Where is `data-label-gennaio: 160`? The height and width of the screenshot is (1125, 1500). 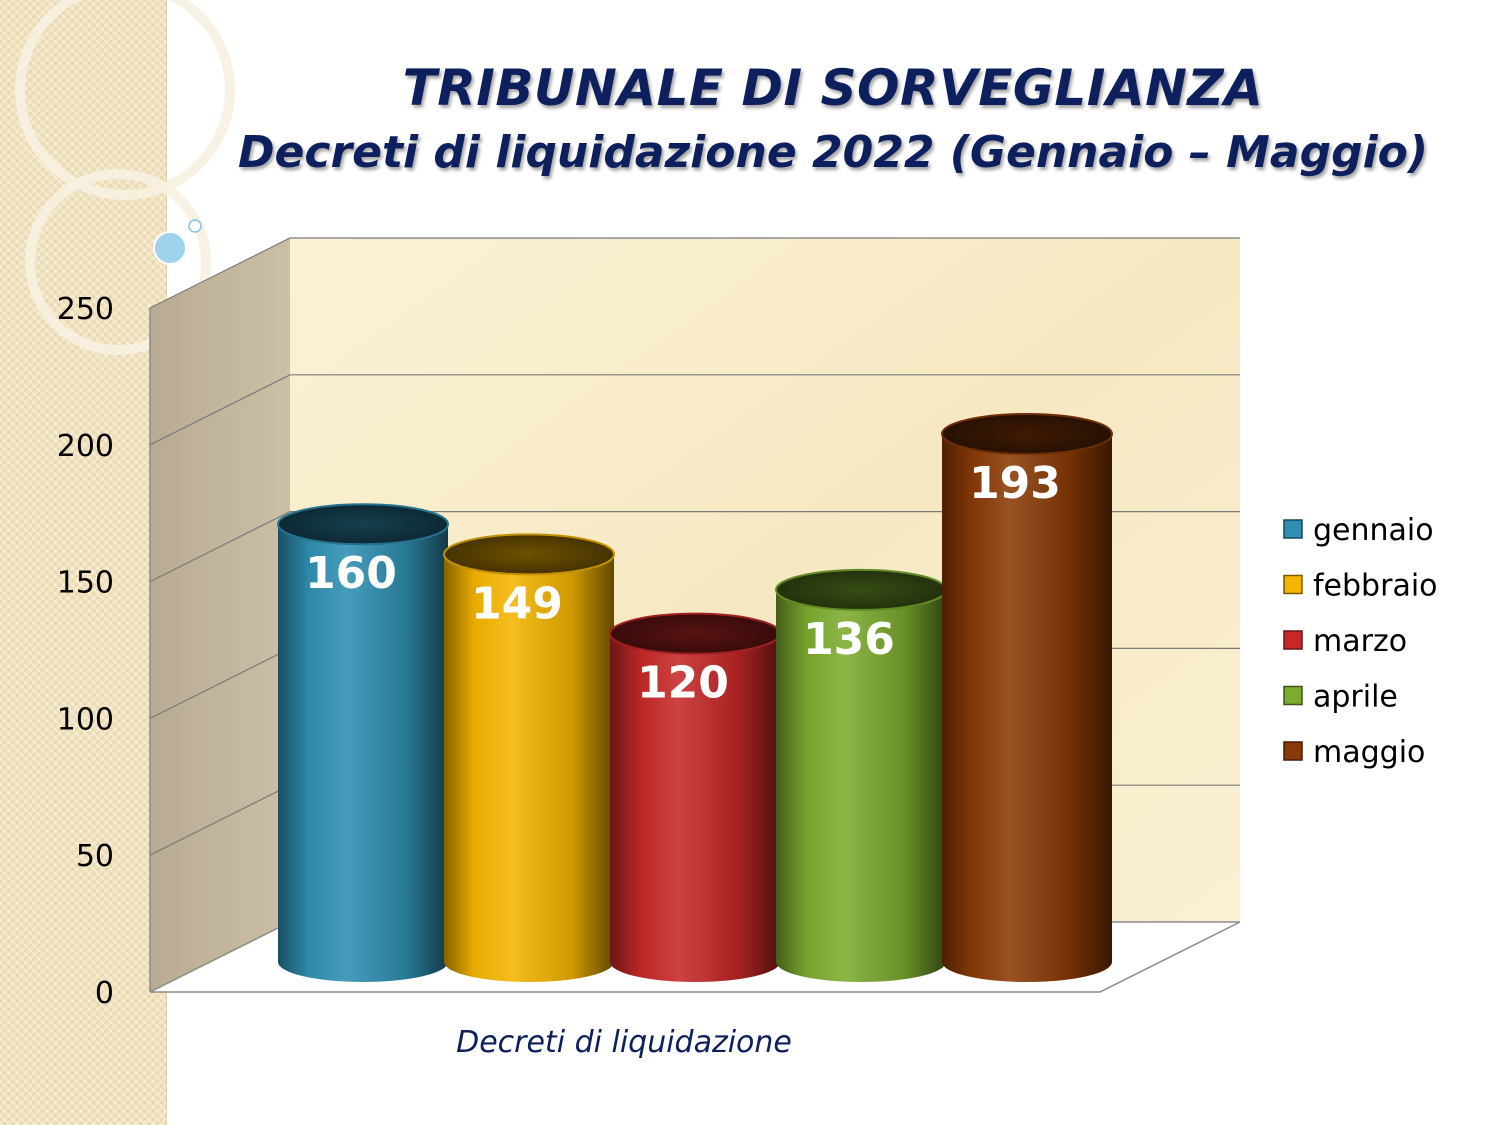
data-label-gennaio: 160 is located at coordinates (351, 573).